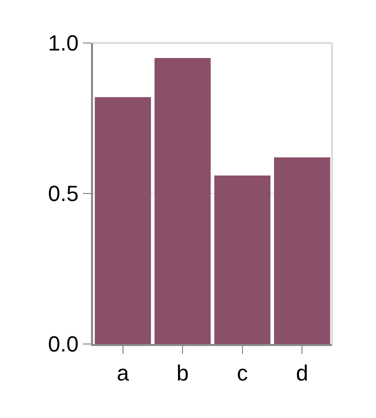 This screenshot has height=418, width=376. Describe the element at coordinates (182, 373) in the screenshot. I see `x-tick-label: b` at that location.